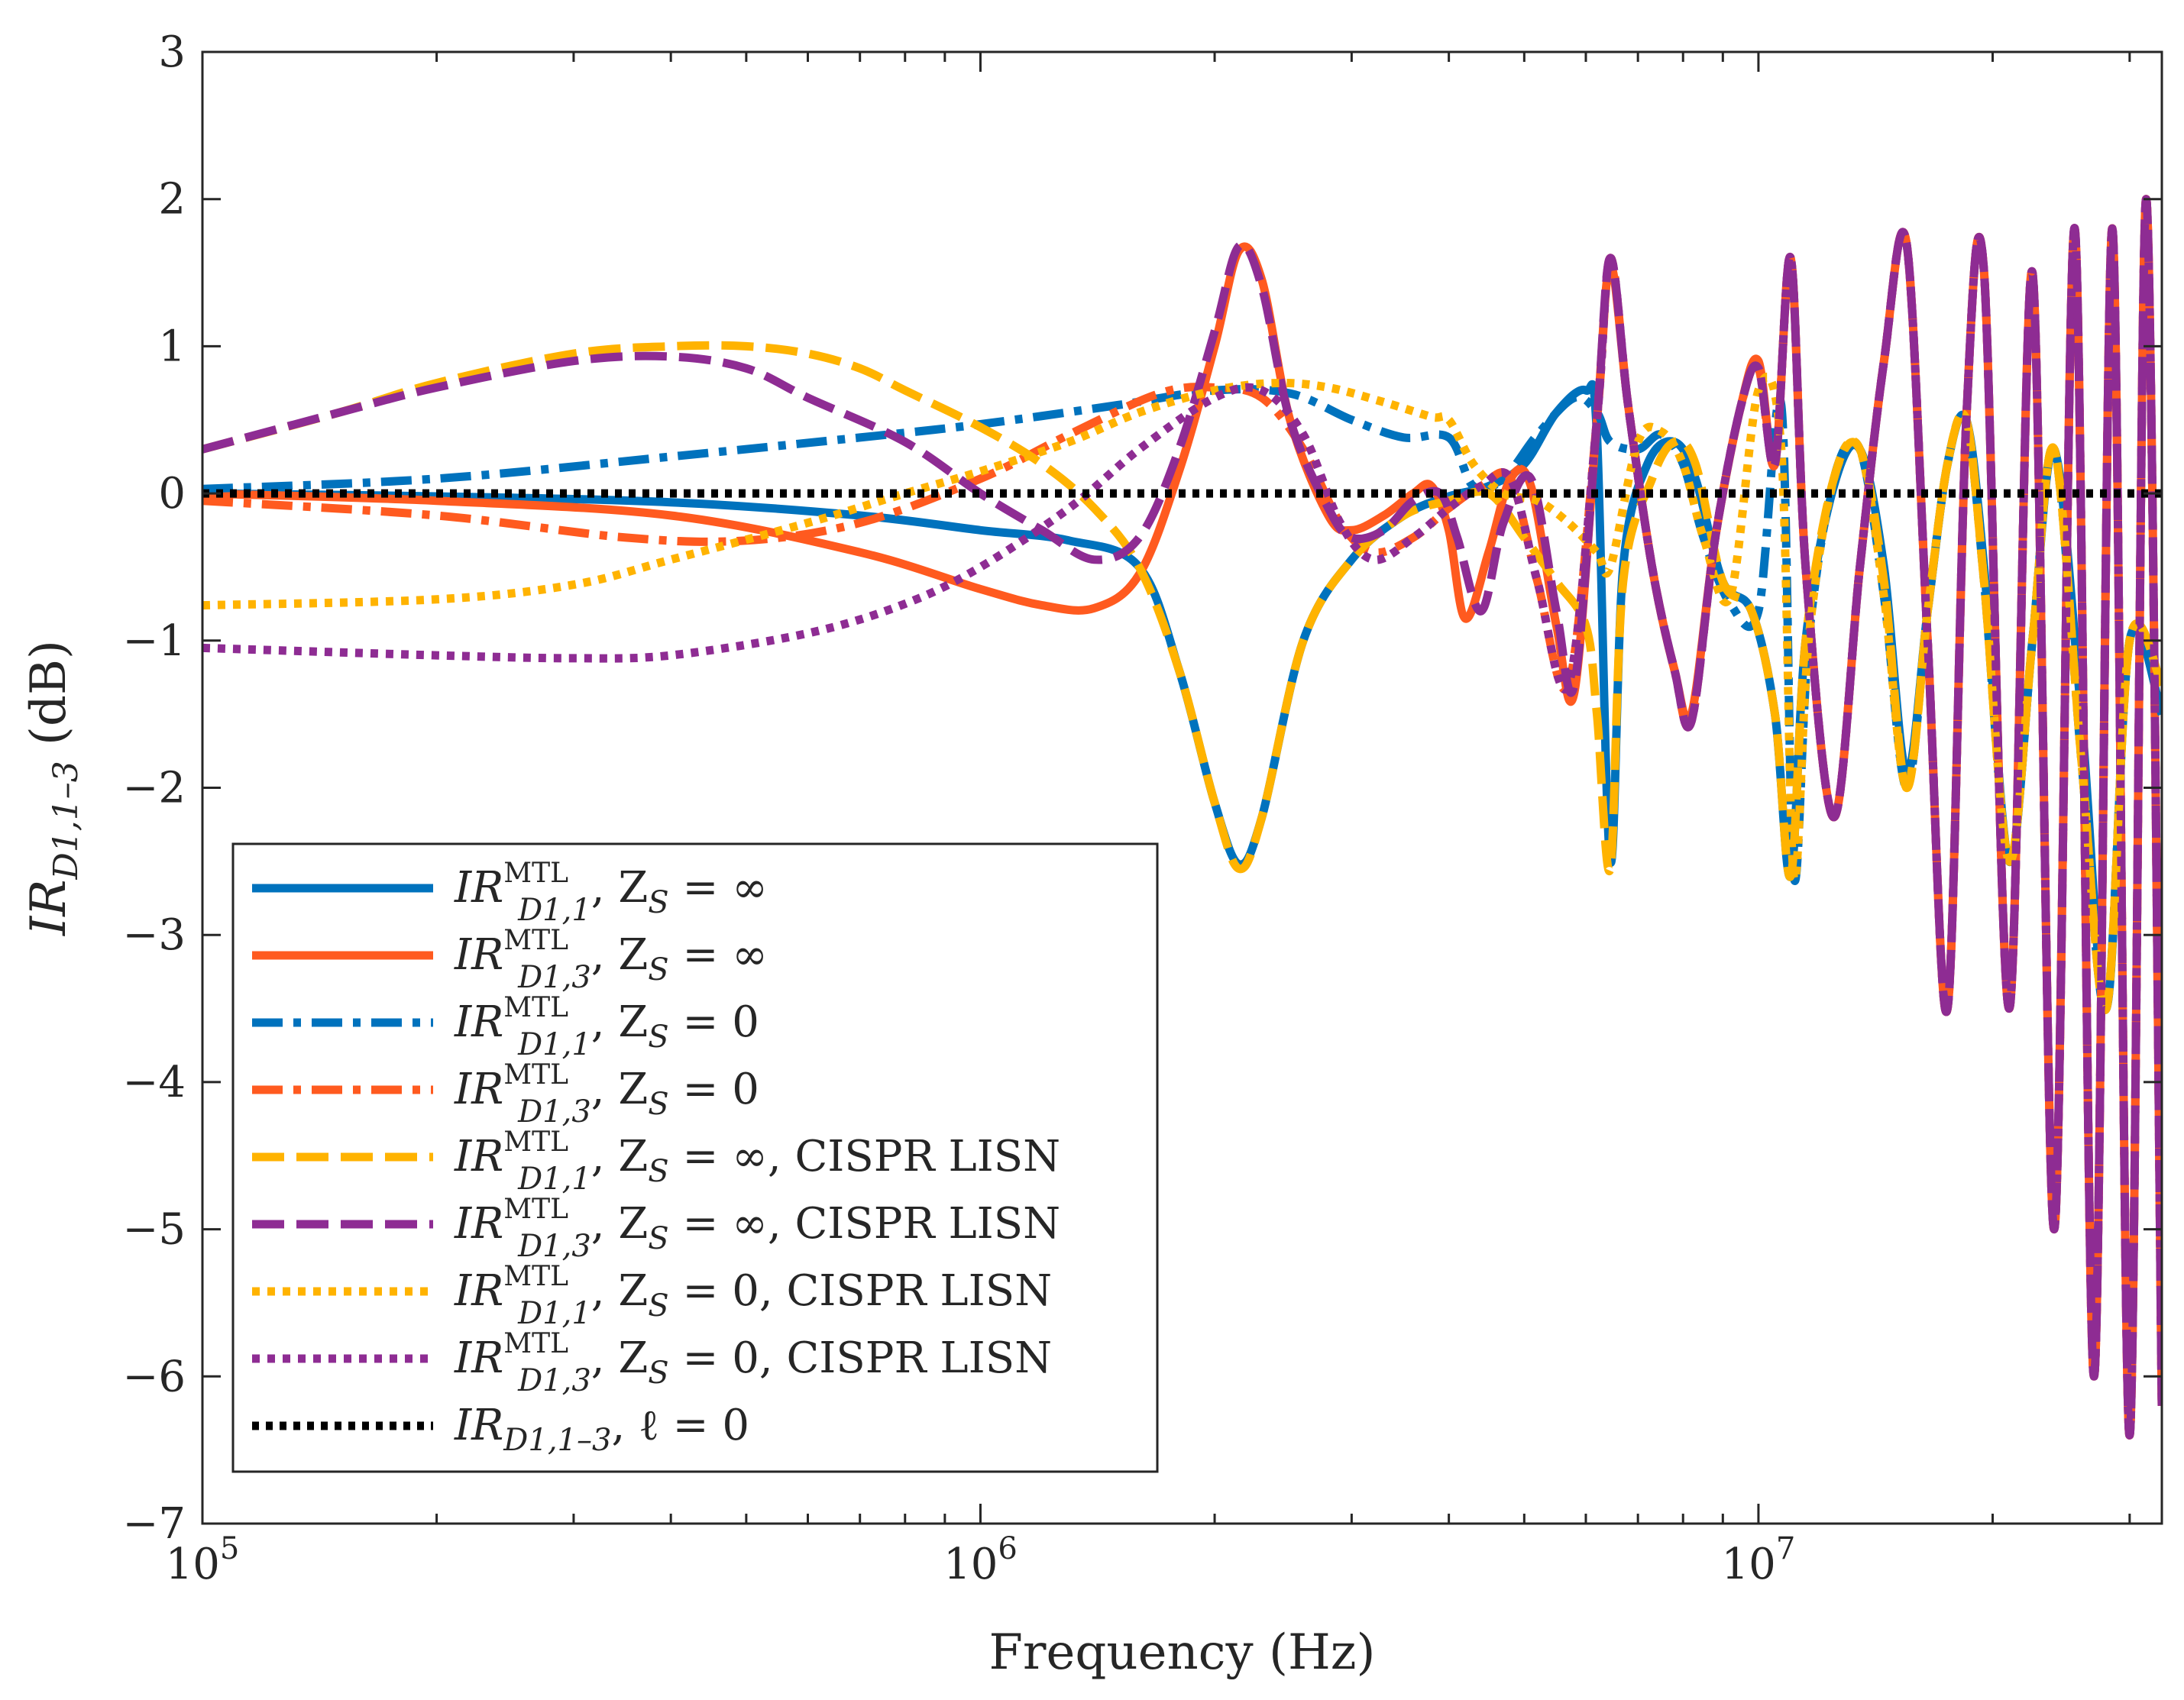 This screenshot has width=2184, height=1700. Describe the element at coordinates (981, 1560) in the screenshot. I see `x-tick-label: 10⁶` at that location.